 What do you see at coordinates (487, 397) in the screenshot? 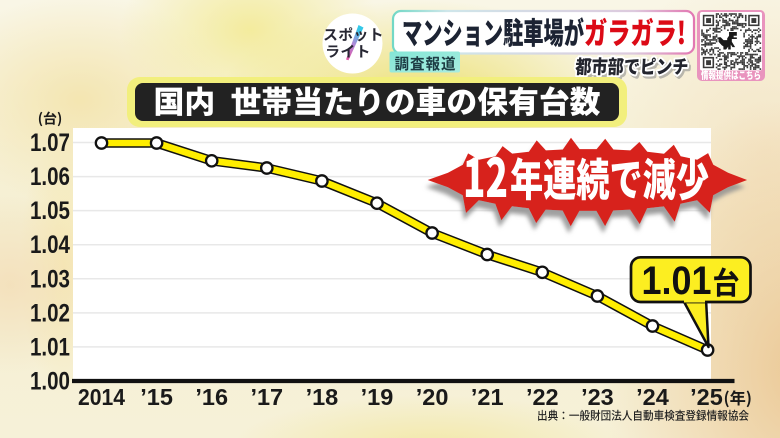
I see `svg-text: ’21` at bounding box center [487, 397].